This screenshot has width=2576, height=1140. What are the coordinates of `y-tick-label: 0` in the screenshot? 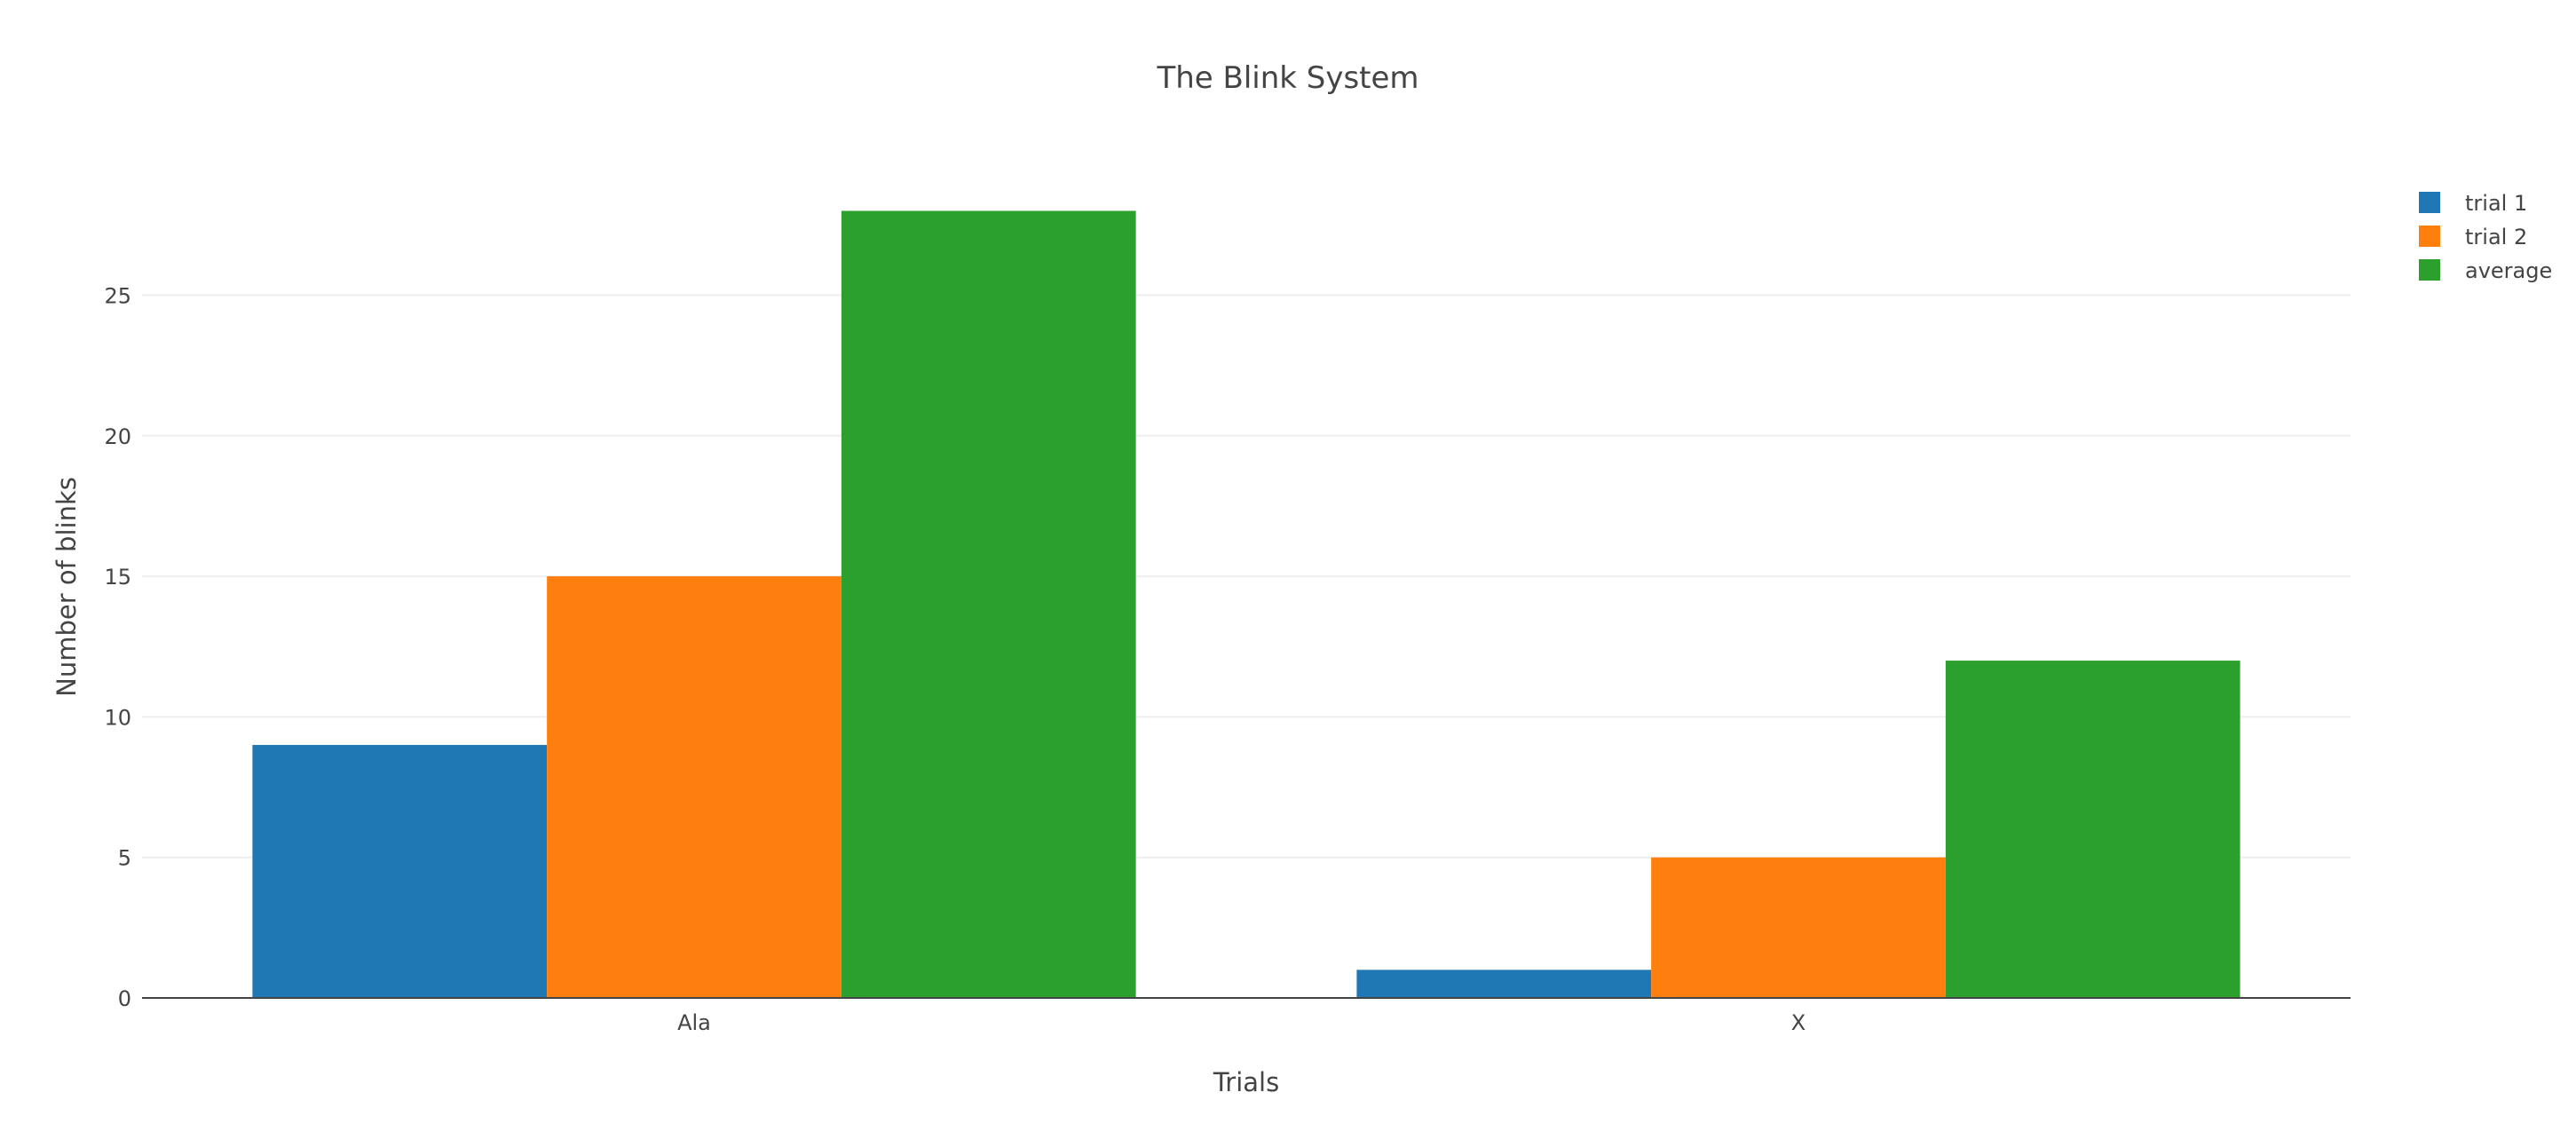 It's located at (124, 998).